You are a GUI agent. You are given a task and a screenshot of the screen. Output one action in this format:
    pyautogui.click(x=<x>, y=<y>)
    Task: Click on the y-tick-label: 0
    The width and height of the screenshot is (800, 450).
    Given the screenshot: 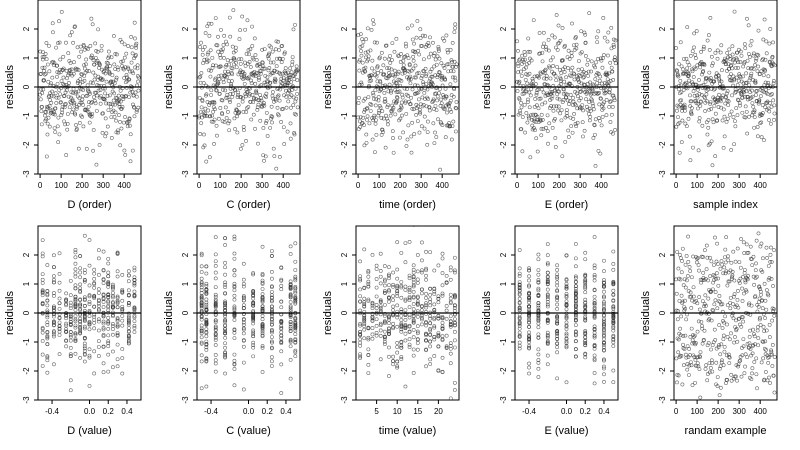 What is the action you would take?
    pyautogui.click(x=26, y=86)
    